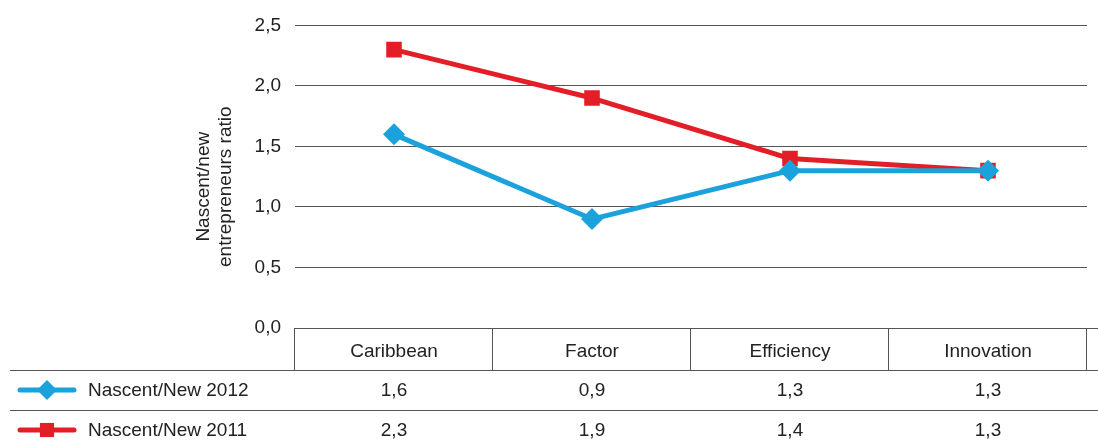 The image size is (1098, 448). I want to click on x-tick-label: Innovation, so click(988, 350).